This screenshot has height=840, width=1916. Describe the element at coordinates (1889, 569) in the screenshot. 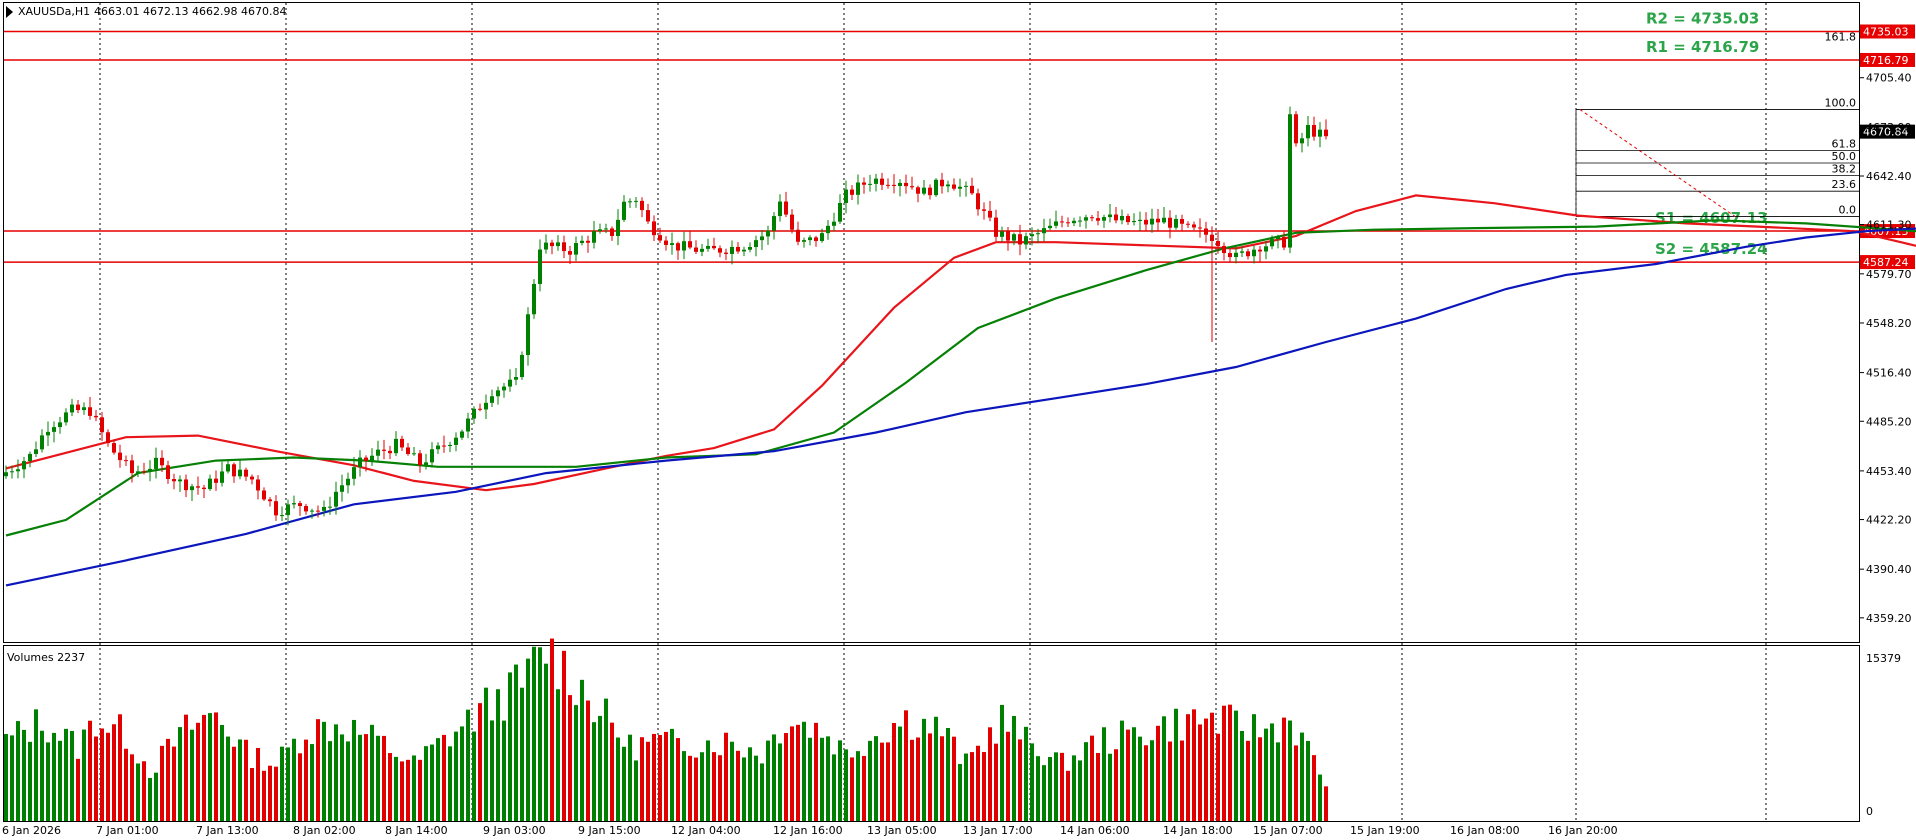

I see `y-tick-label: 4390.40` at that location.